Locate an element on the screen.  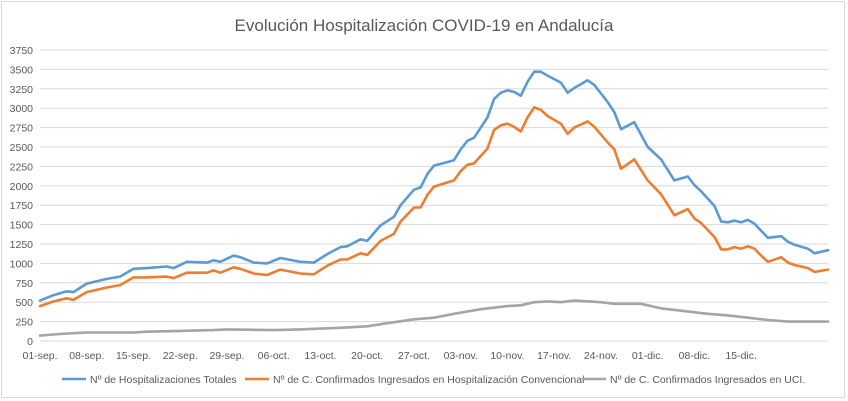
legend-label: Nº de C. Confirmados Ingresados en UCI. is located at coordinates (707, 380).